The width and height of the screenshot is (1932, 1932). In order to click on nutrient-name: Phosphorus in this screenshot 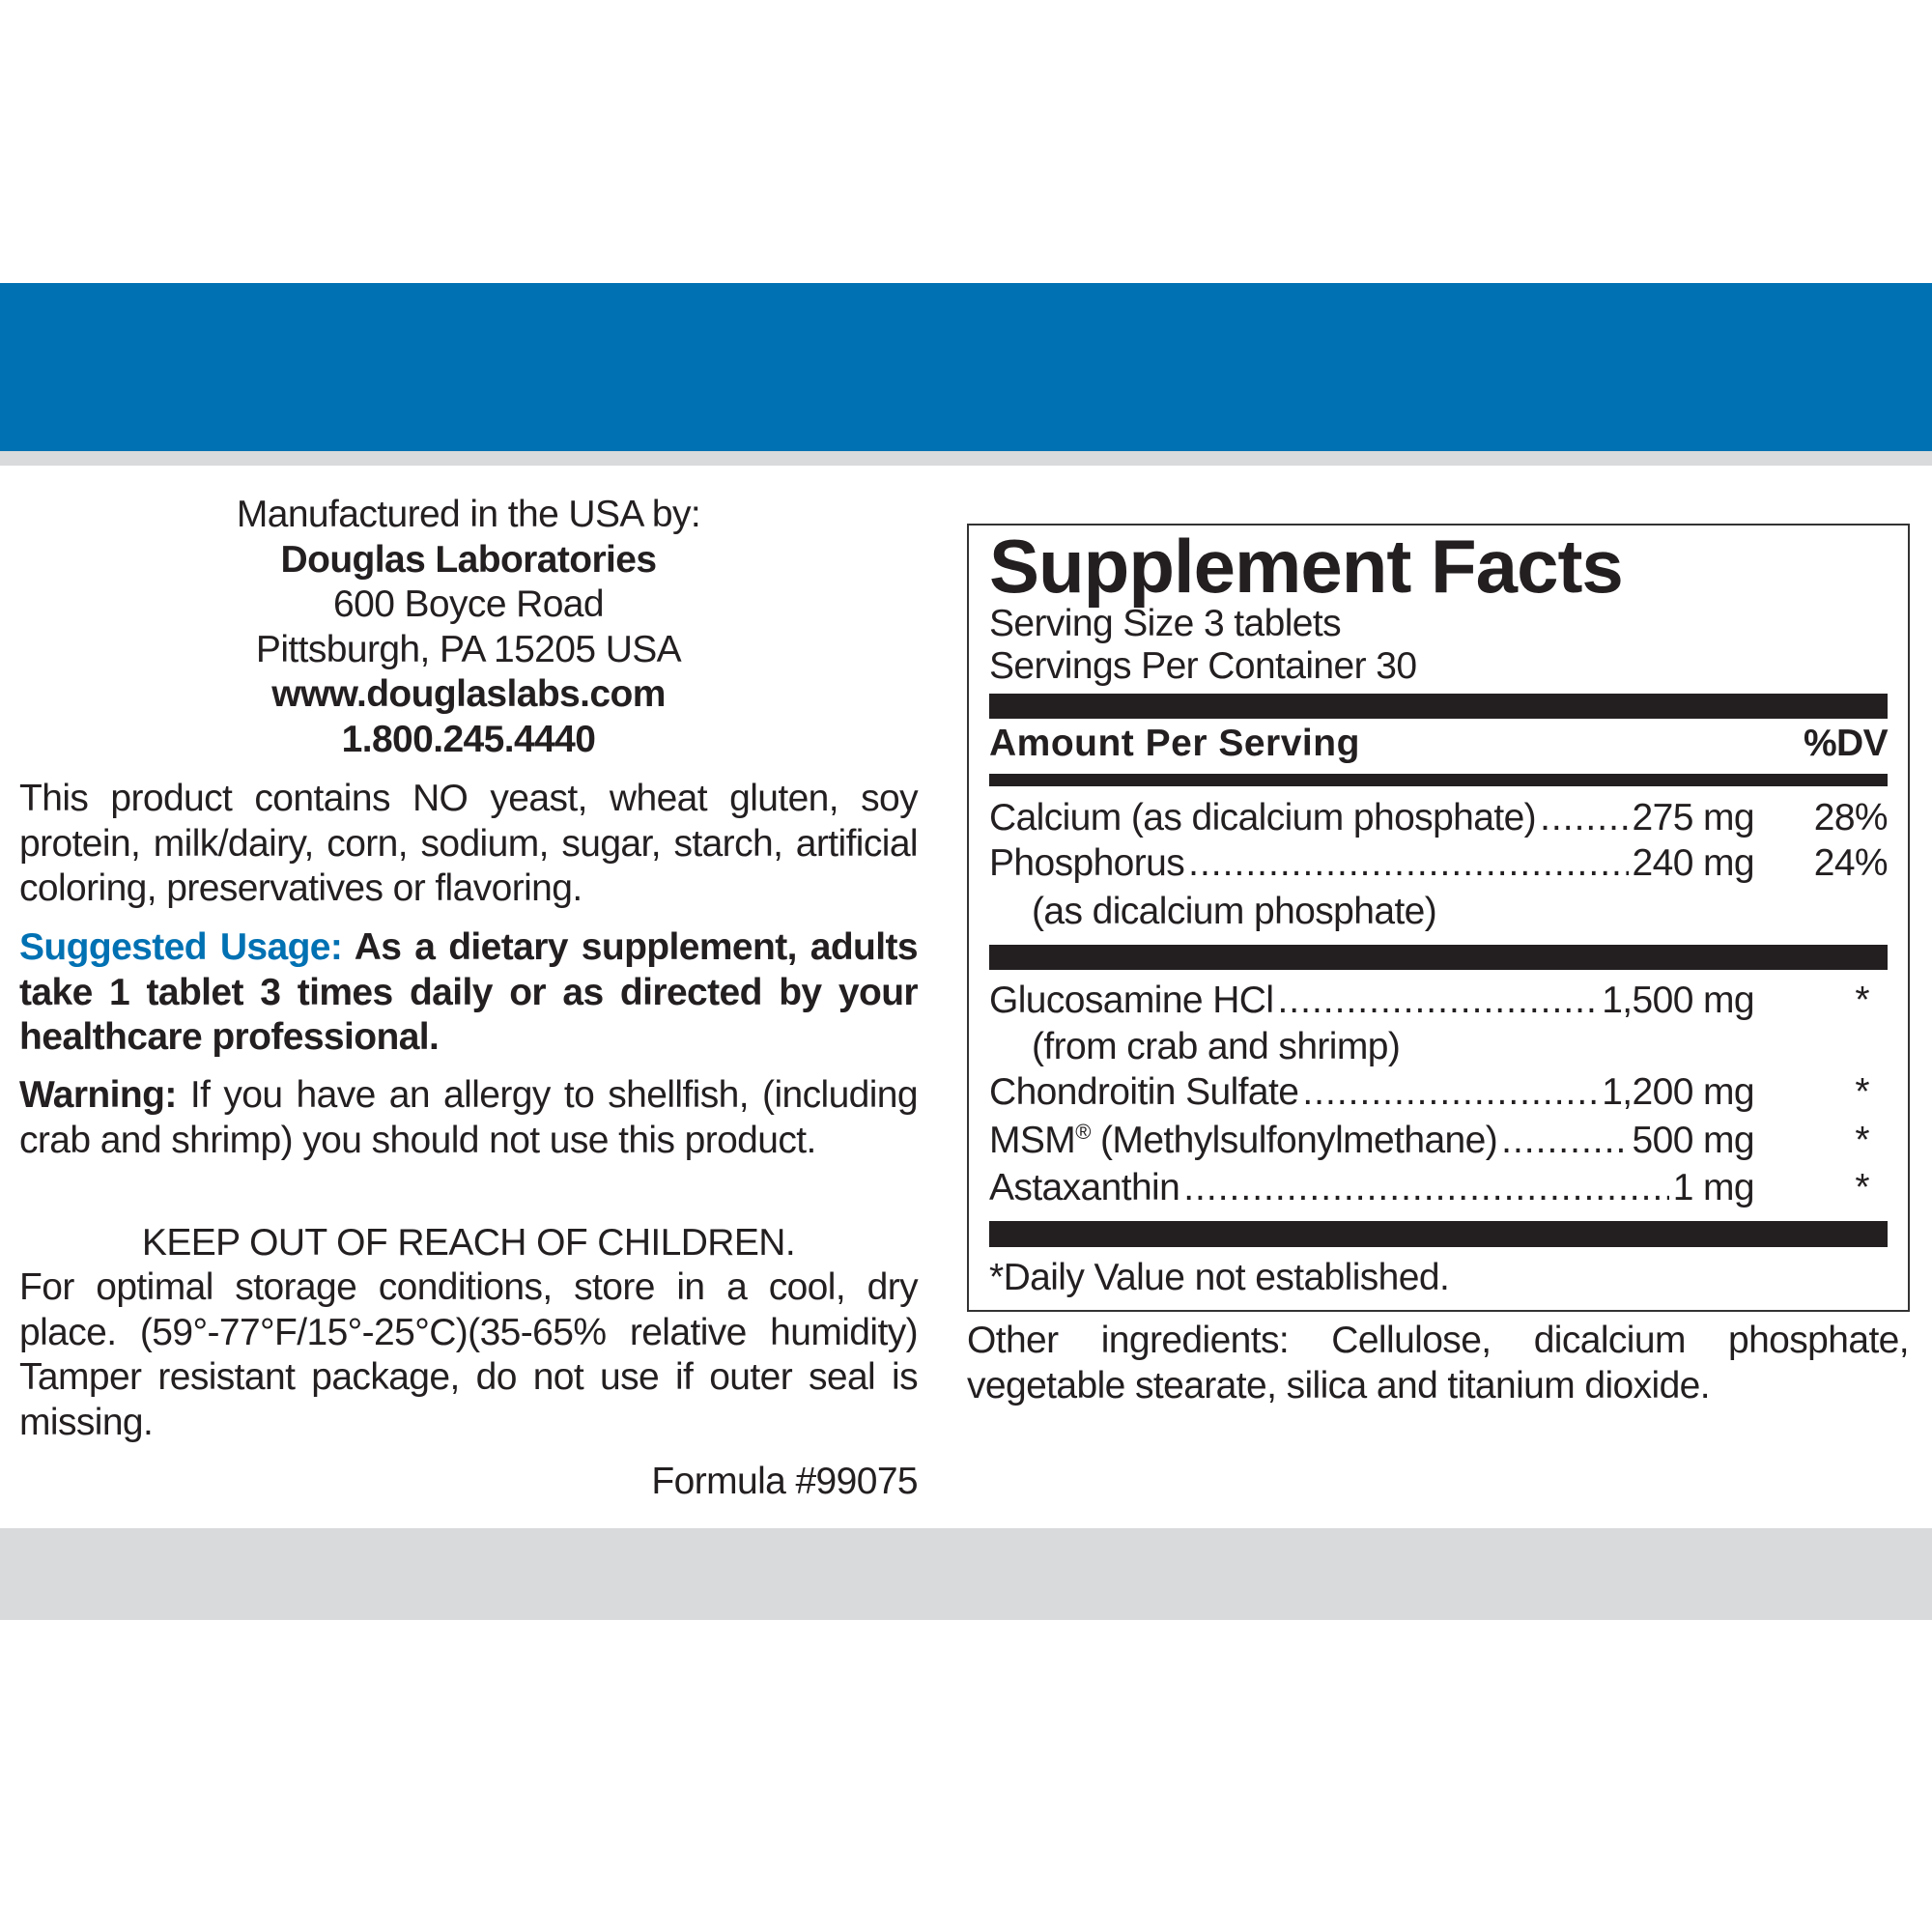, I will do `click(1087, 863)`.